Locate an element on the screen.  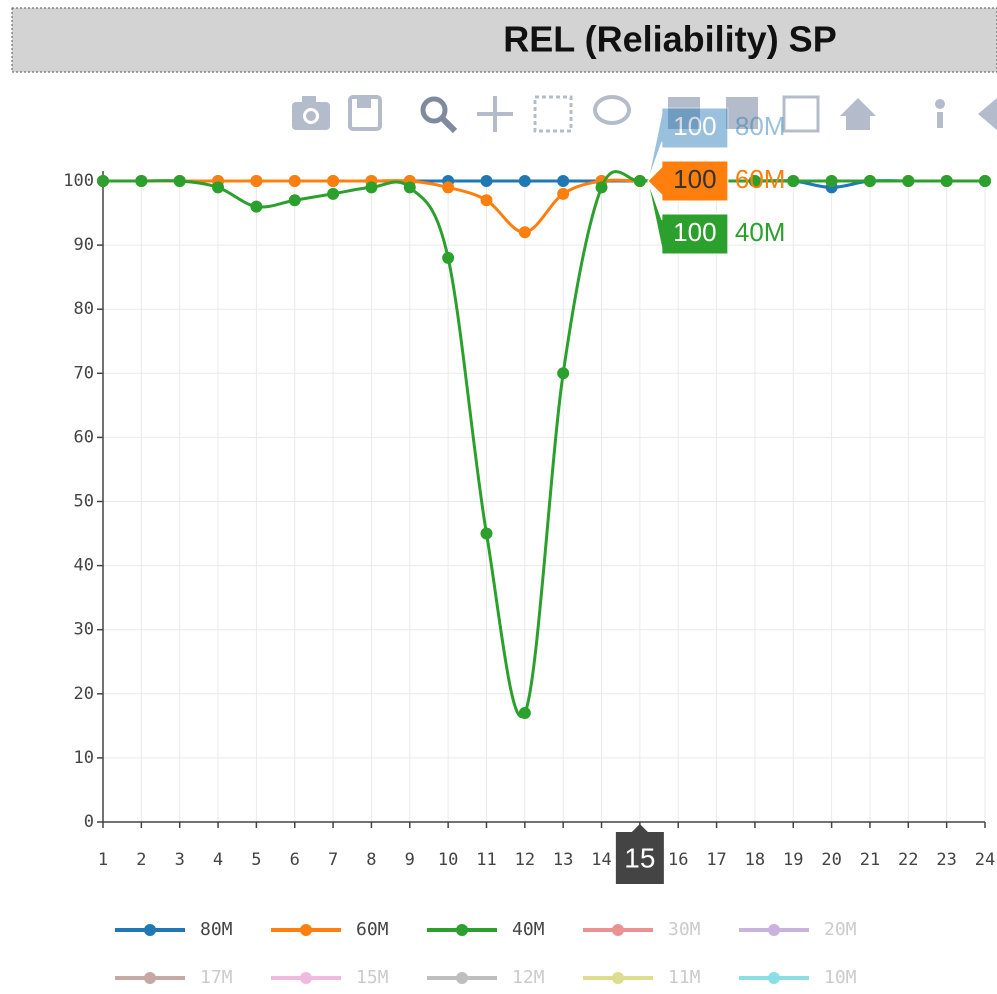
legend-item: 30M is located at coordinates (642, 929).